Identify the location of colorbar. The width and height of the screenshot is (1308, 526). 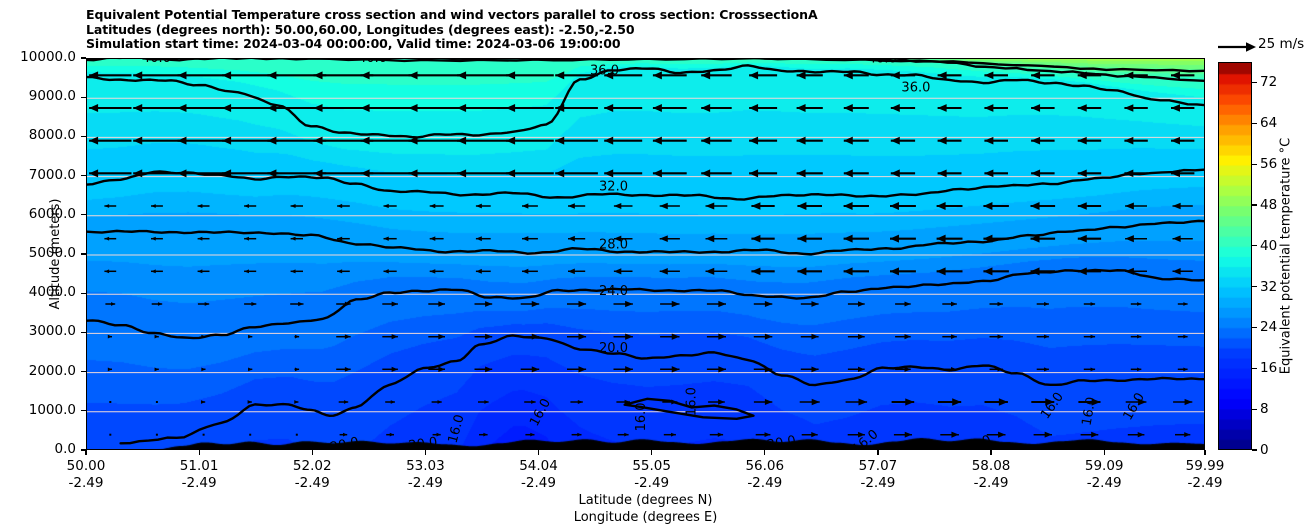
(1235, 256).